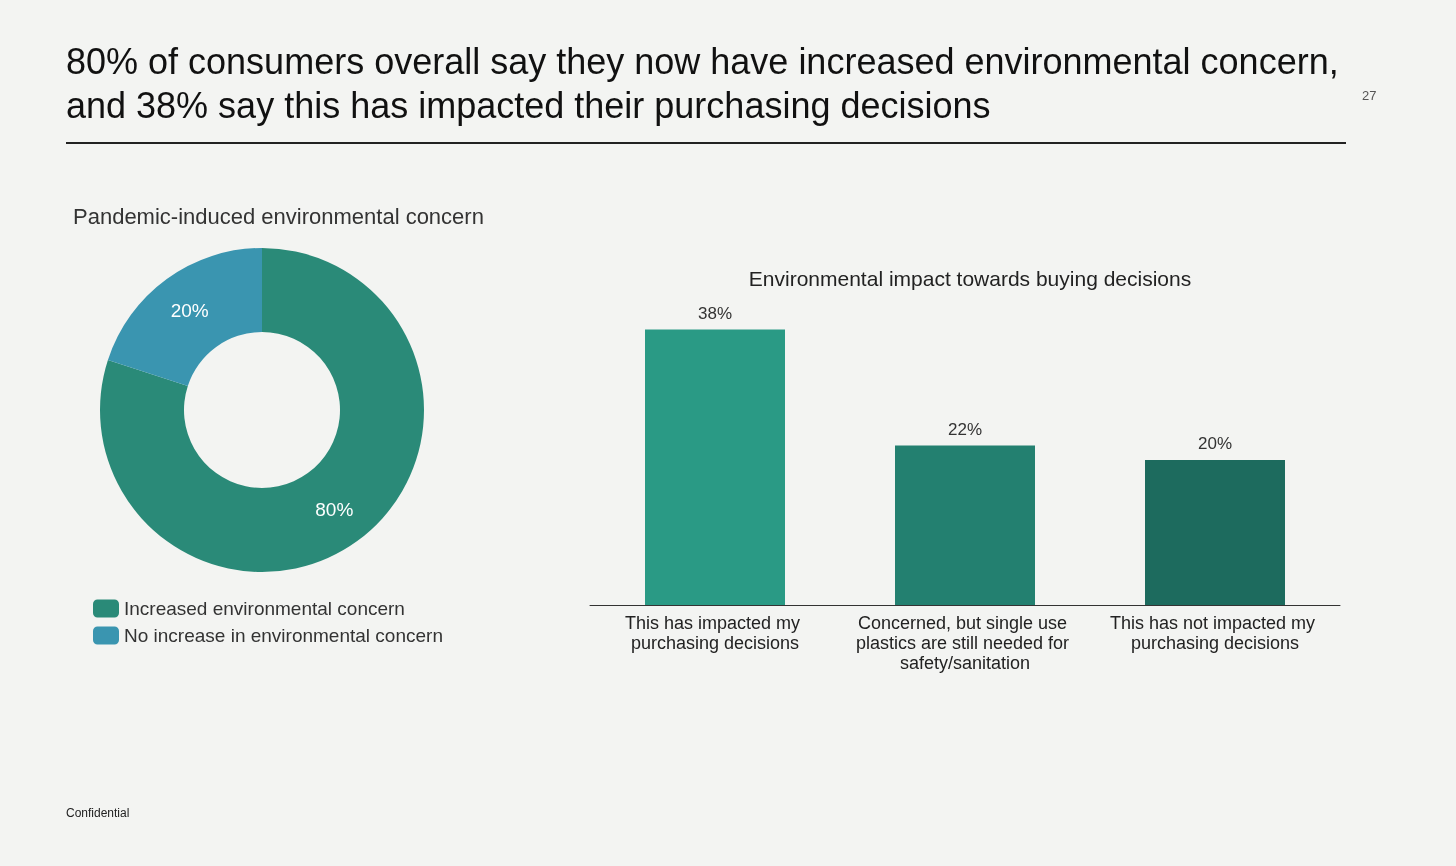 The width and height of the screenshot is (1456, 866). I want to click on legend-label: No increase in environmental concern, so click(283, 635).